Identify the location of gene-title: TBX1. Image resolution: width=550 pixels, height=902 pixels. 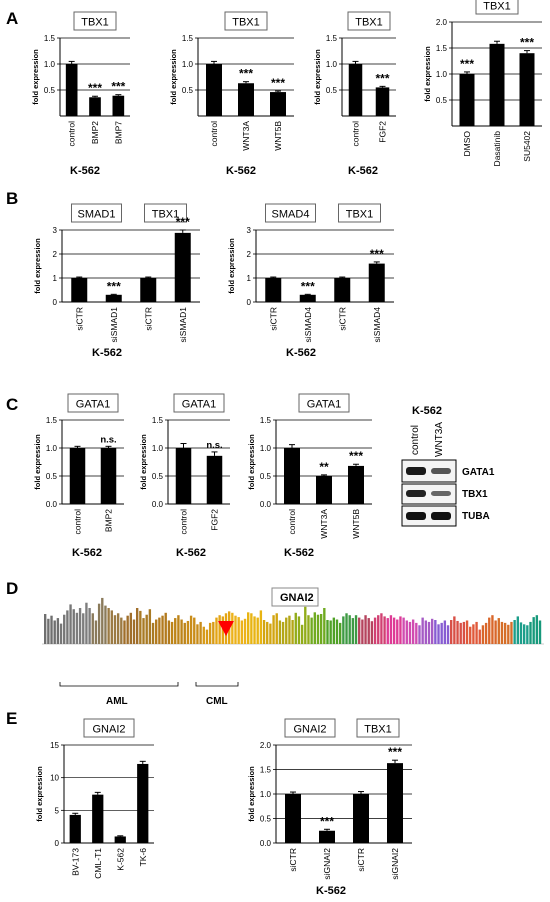
(166, 215).